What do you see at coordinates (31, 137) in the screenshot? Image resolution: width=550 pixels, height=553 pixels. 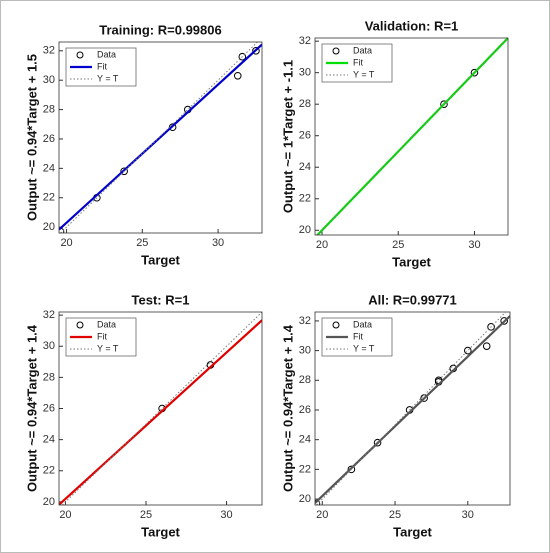 I see `y-axis-label: Output ~= 0.94*Target + 1.5` at bounding box center [31, 137].